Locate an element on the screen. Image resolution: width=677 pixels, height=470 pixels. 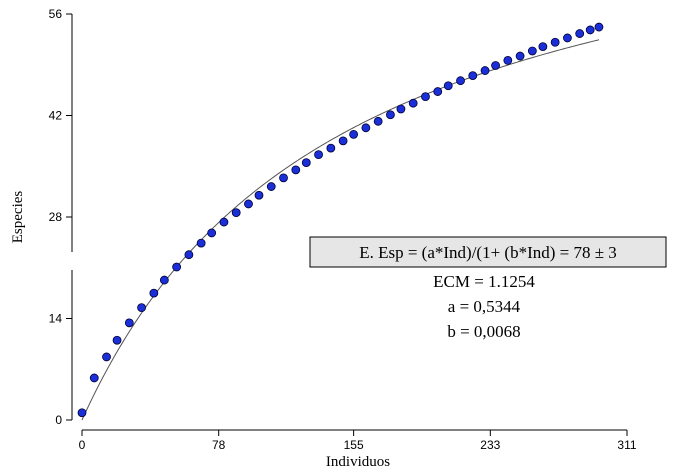
x-axis-title: Individuos is located at coordinates (358, 462).